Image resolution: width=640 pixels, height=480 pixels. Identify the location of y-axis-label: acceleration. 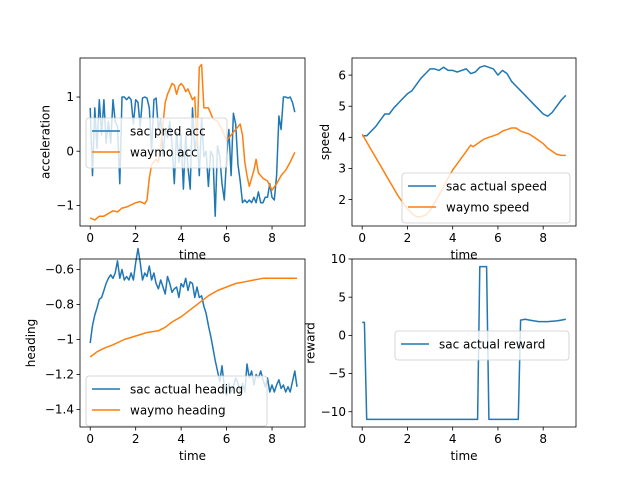
(46, 142).